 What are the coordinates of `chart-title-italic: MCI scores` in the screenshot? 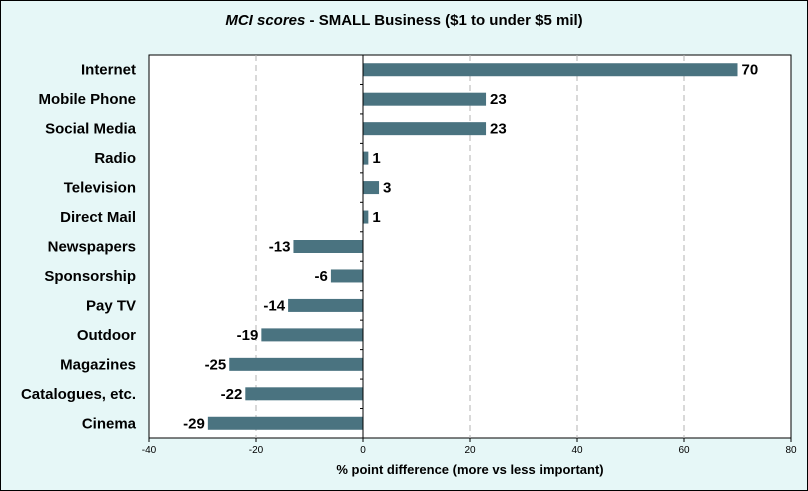 It's located at (265, 20).